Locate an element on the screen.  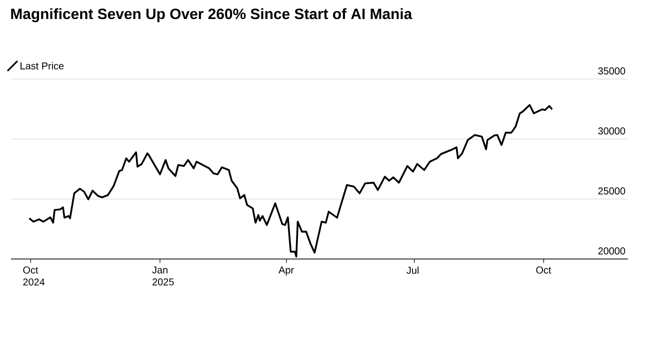
y-tick-label: 35000 is located at coordinates (612, 70).